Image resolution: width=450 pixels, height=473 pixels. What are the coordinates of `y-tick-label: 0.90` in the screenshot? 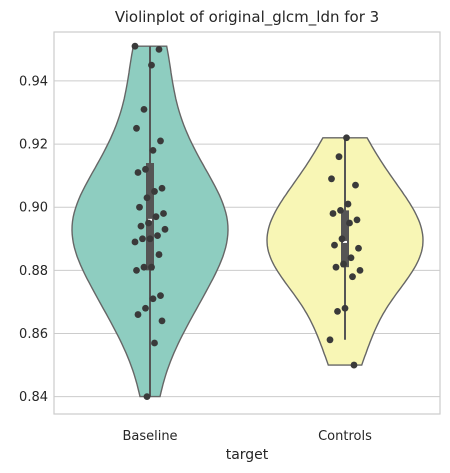 It's located at (33, 208).